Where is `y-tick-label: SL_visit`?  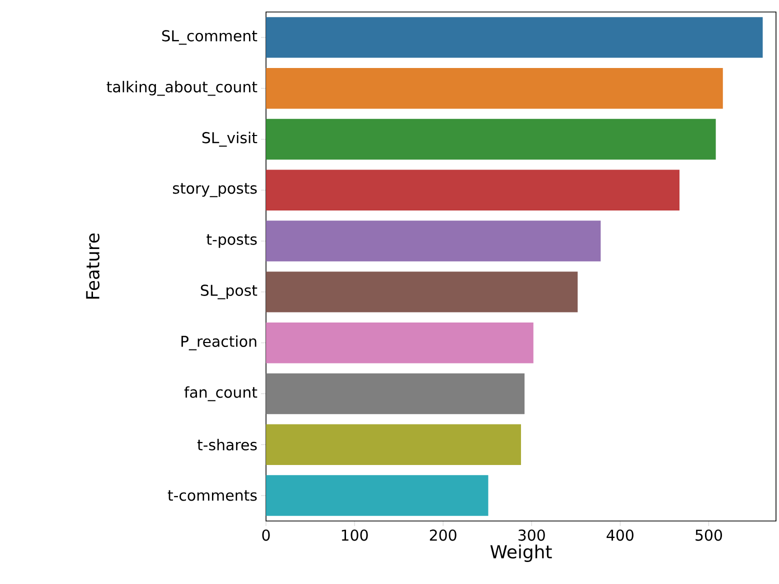
y-tick-label: SL_visit is located at coordinates (230, 139).